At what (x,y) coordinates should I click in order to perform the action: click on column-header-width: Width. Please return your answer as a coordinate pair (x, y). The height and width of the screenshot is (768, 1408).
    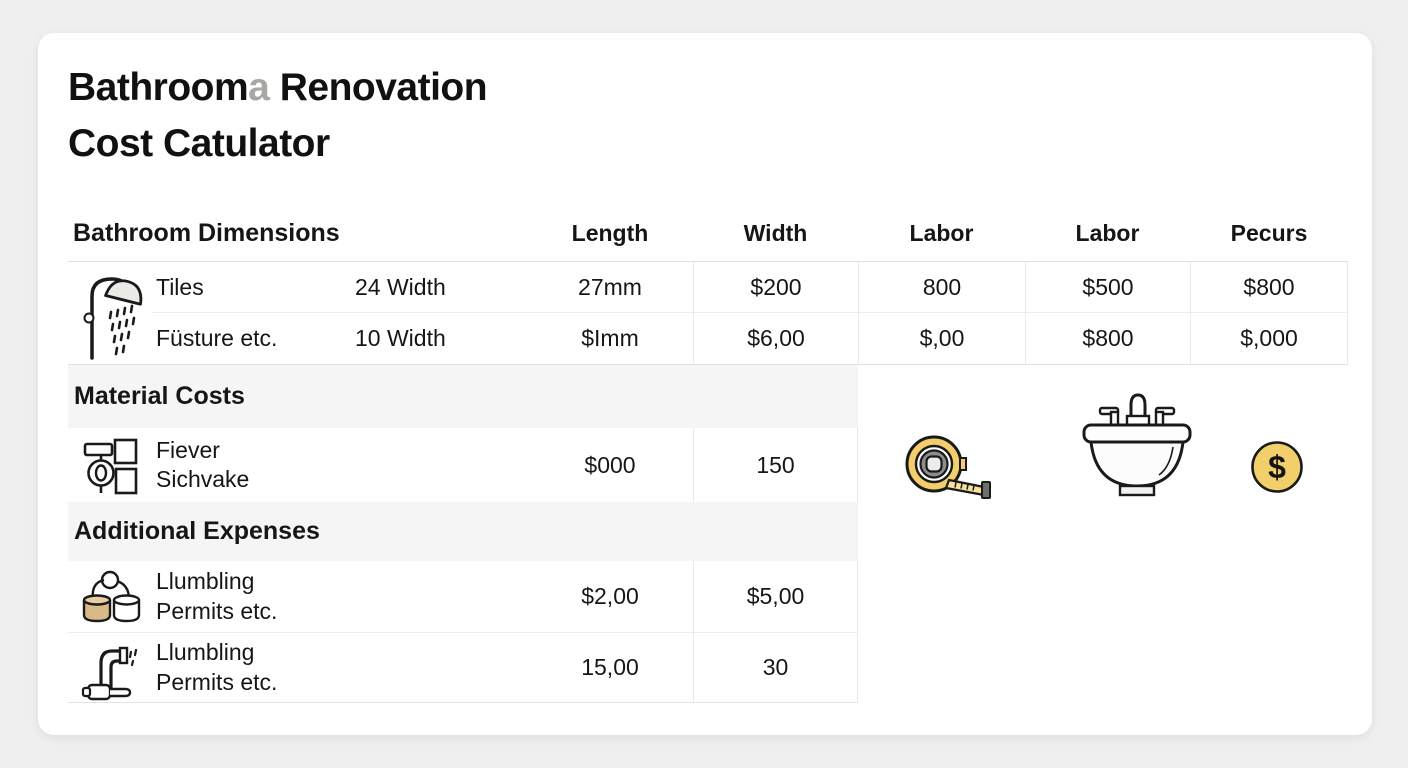
    Looking at the image, I should click on (775, 233).